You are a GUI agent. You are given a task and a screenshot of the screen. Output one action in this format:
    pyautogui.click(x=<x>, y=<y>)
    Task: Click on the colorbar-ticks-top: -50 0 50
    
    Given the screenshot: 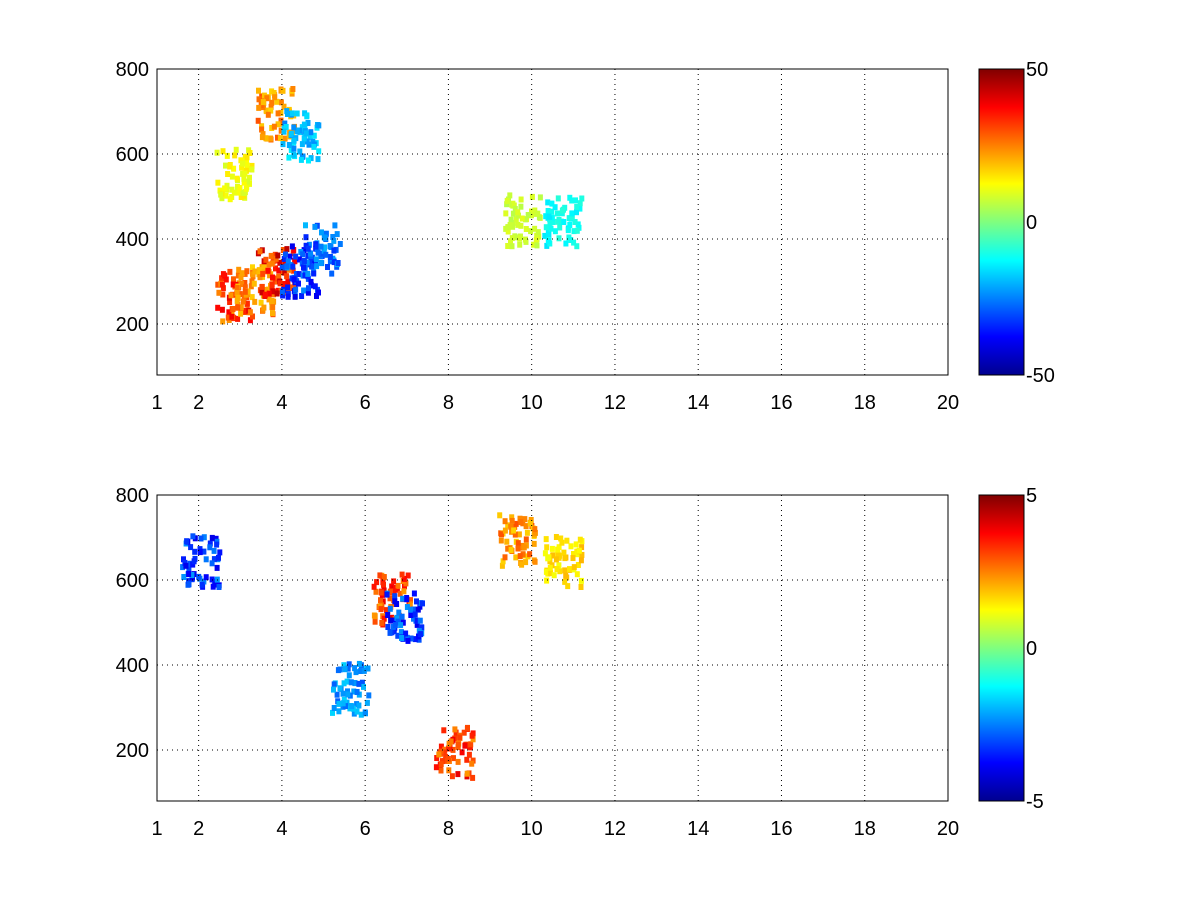 What is the action you would take?
    pyautogui.click(x=1040, y=223)
    